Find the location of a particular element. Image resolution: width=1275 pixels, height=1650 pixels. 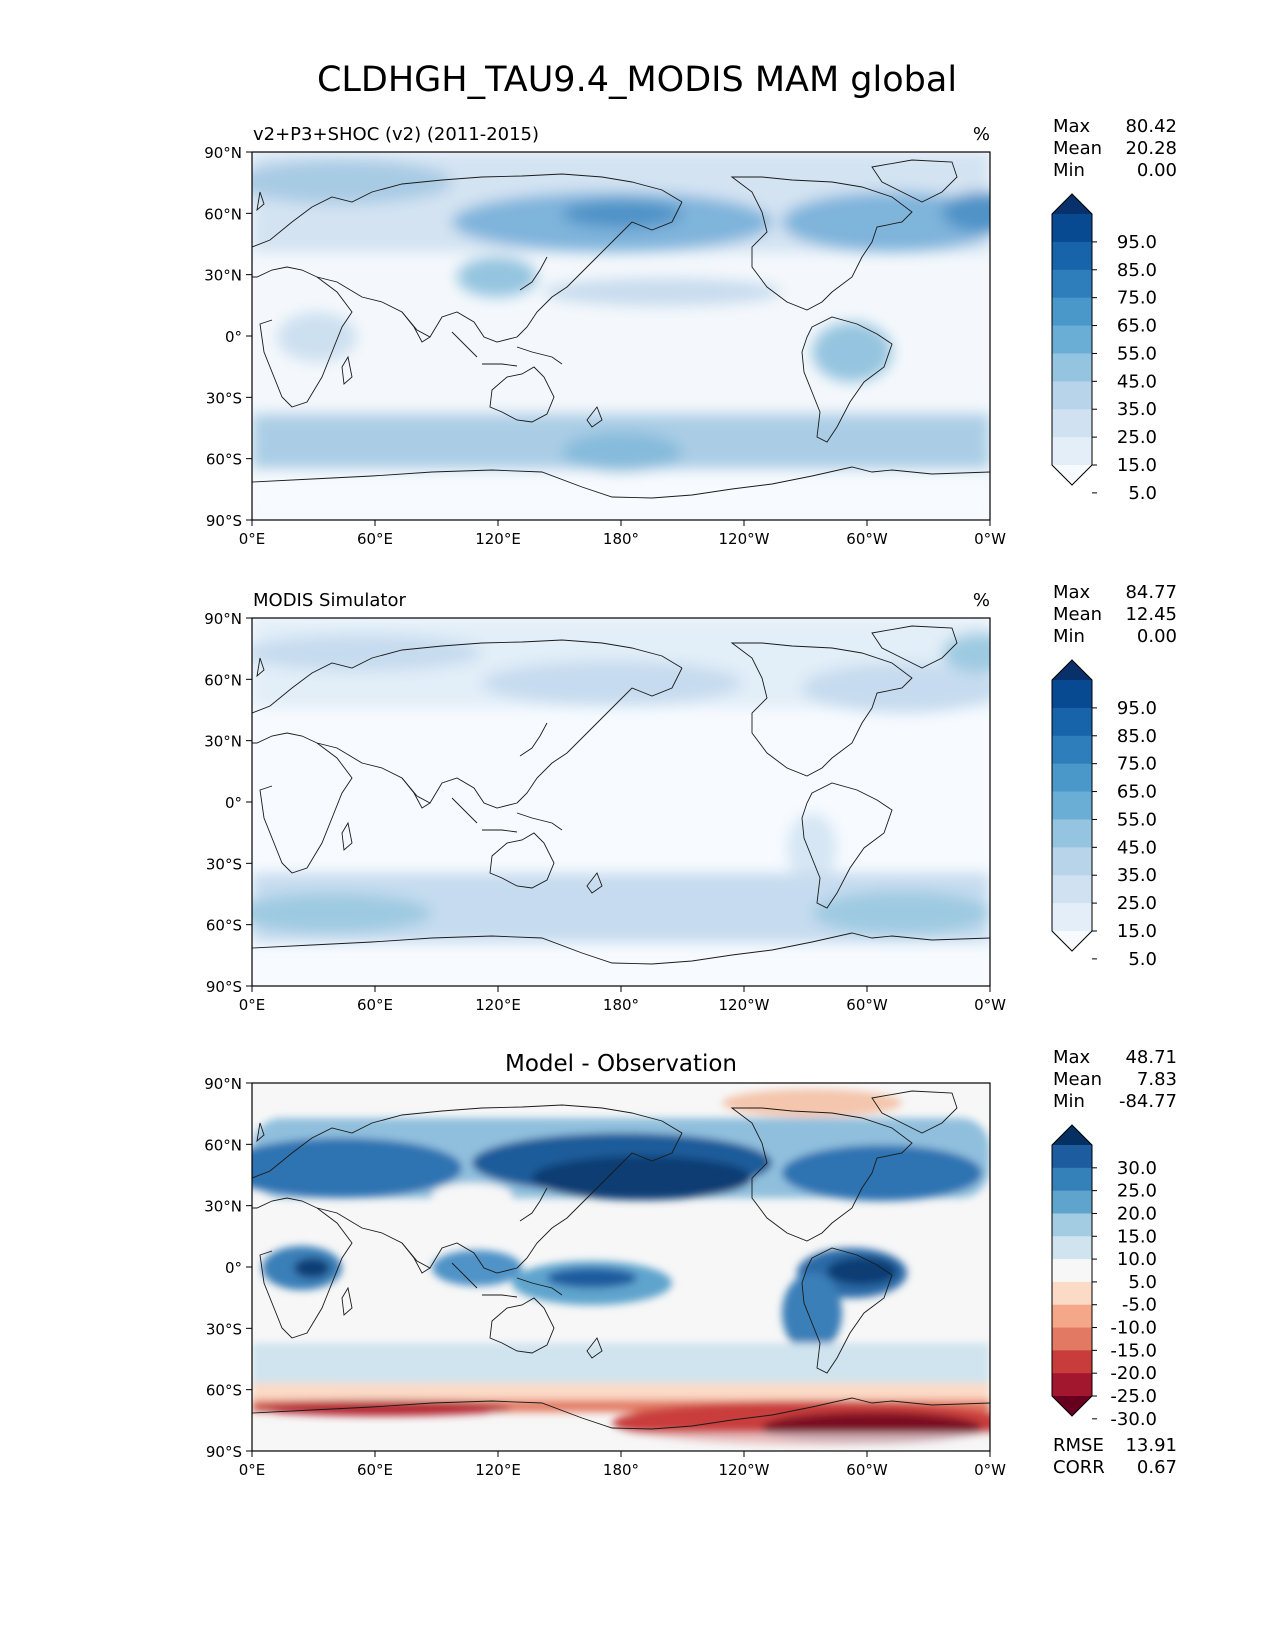

panel-diff-lat-label: 0° is located at coordinates (233, 1268).